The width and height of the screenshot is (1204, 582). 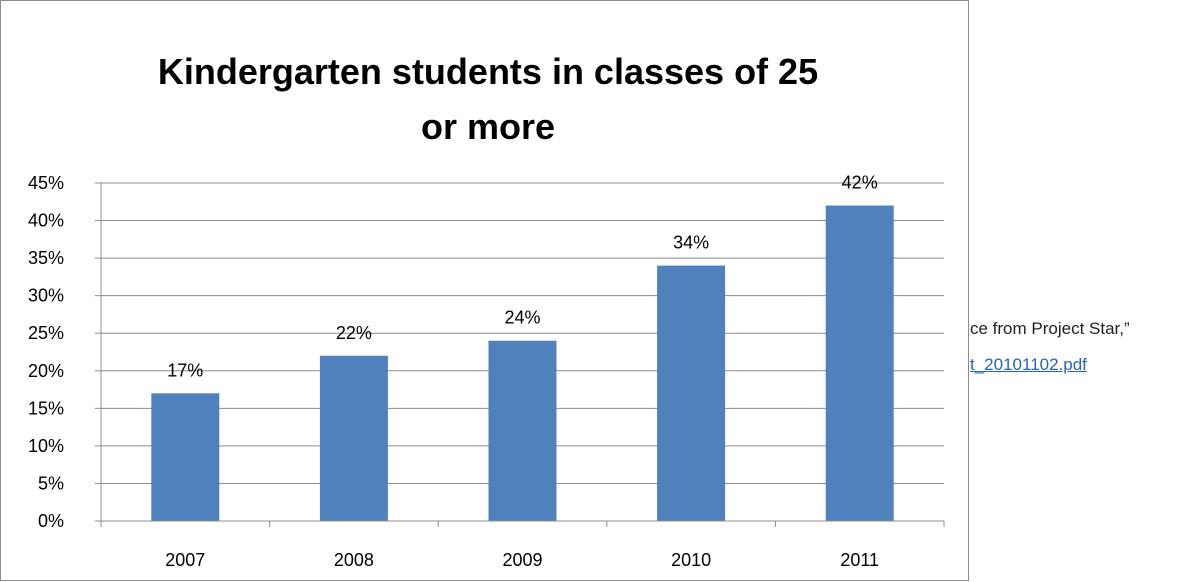 I want to click on y-tick-label: 10%, so click(x=46, y=446).